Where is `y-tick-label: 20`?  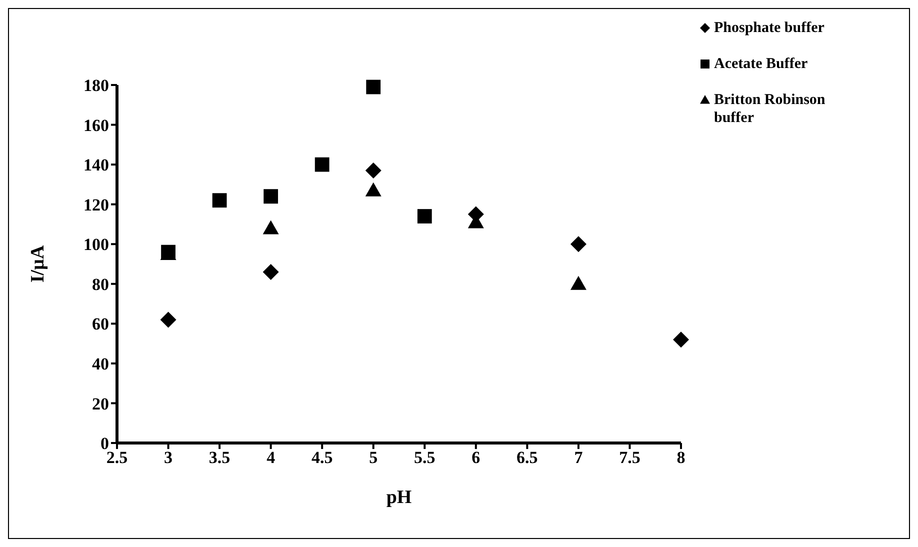
y-tick-label: 20 is located at coordinates (100, 404).